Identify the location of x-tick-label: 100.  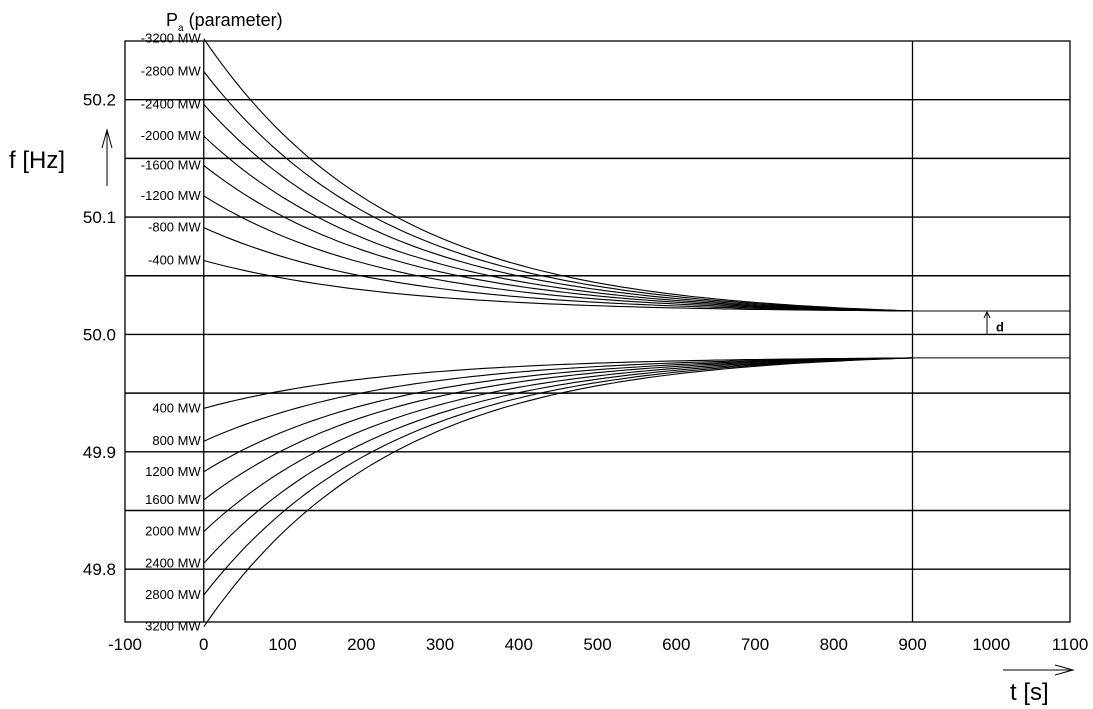
(282, 644).